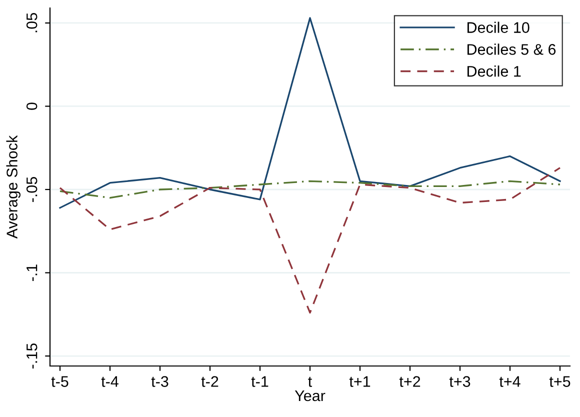 The height and width of the screenshot is (417, 580). What do you see at coordinates (32, 22) in the screenshot?
I see `y-tick-label: .05` at bounding box center [32, 22].